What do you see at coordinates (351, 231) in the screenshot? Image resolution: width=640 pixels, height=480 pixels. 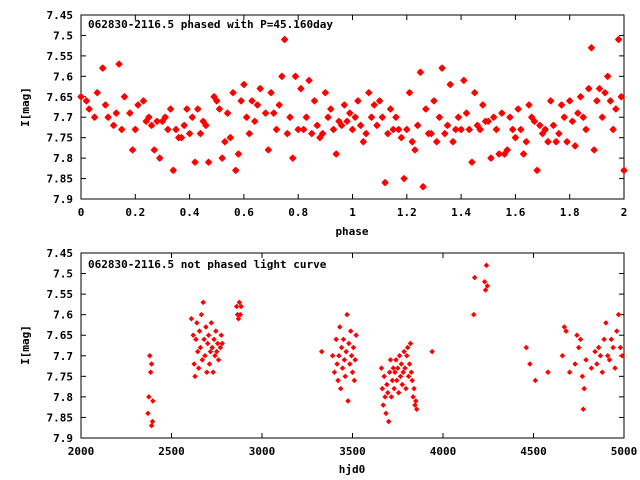 I see `x-axis-label: phase` at bounding box center [351, 231].